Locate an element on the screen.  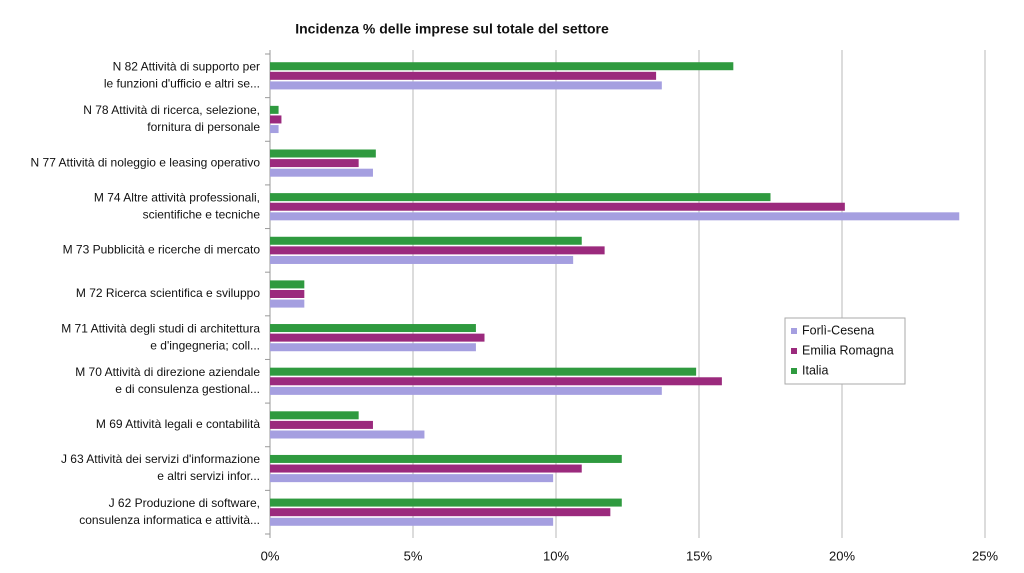
legend-box is located at coordinates (845, 351).